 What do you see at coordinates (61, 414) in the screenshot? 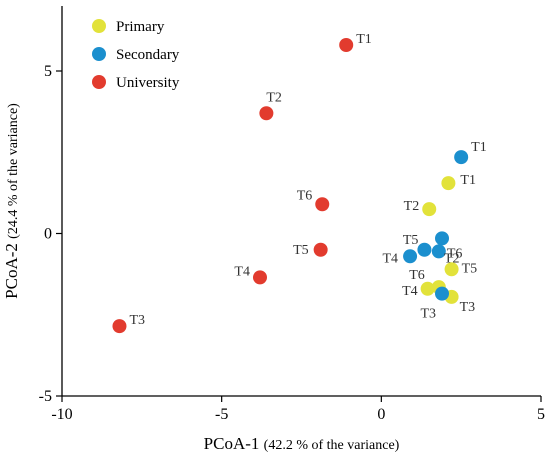
I see `x-tick-label: -10` at bounding box center [61, 414].